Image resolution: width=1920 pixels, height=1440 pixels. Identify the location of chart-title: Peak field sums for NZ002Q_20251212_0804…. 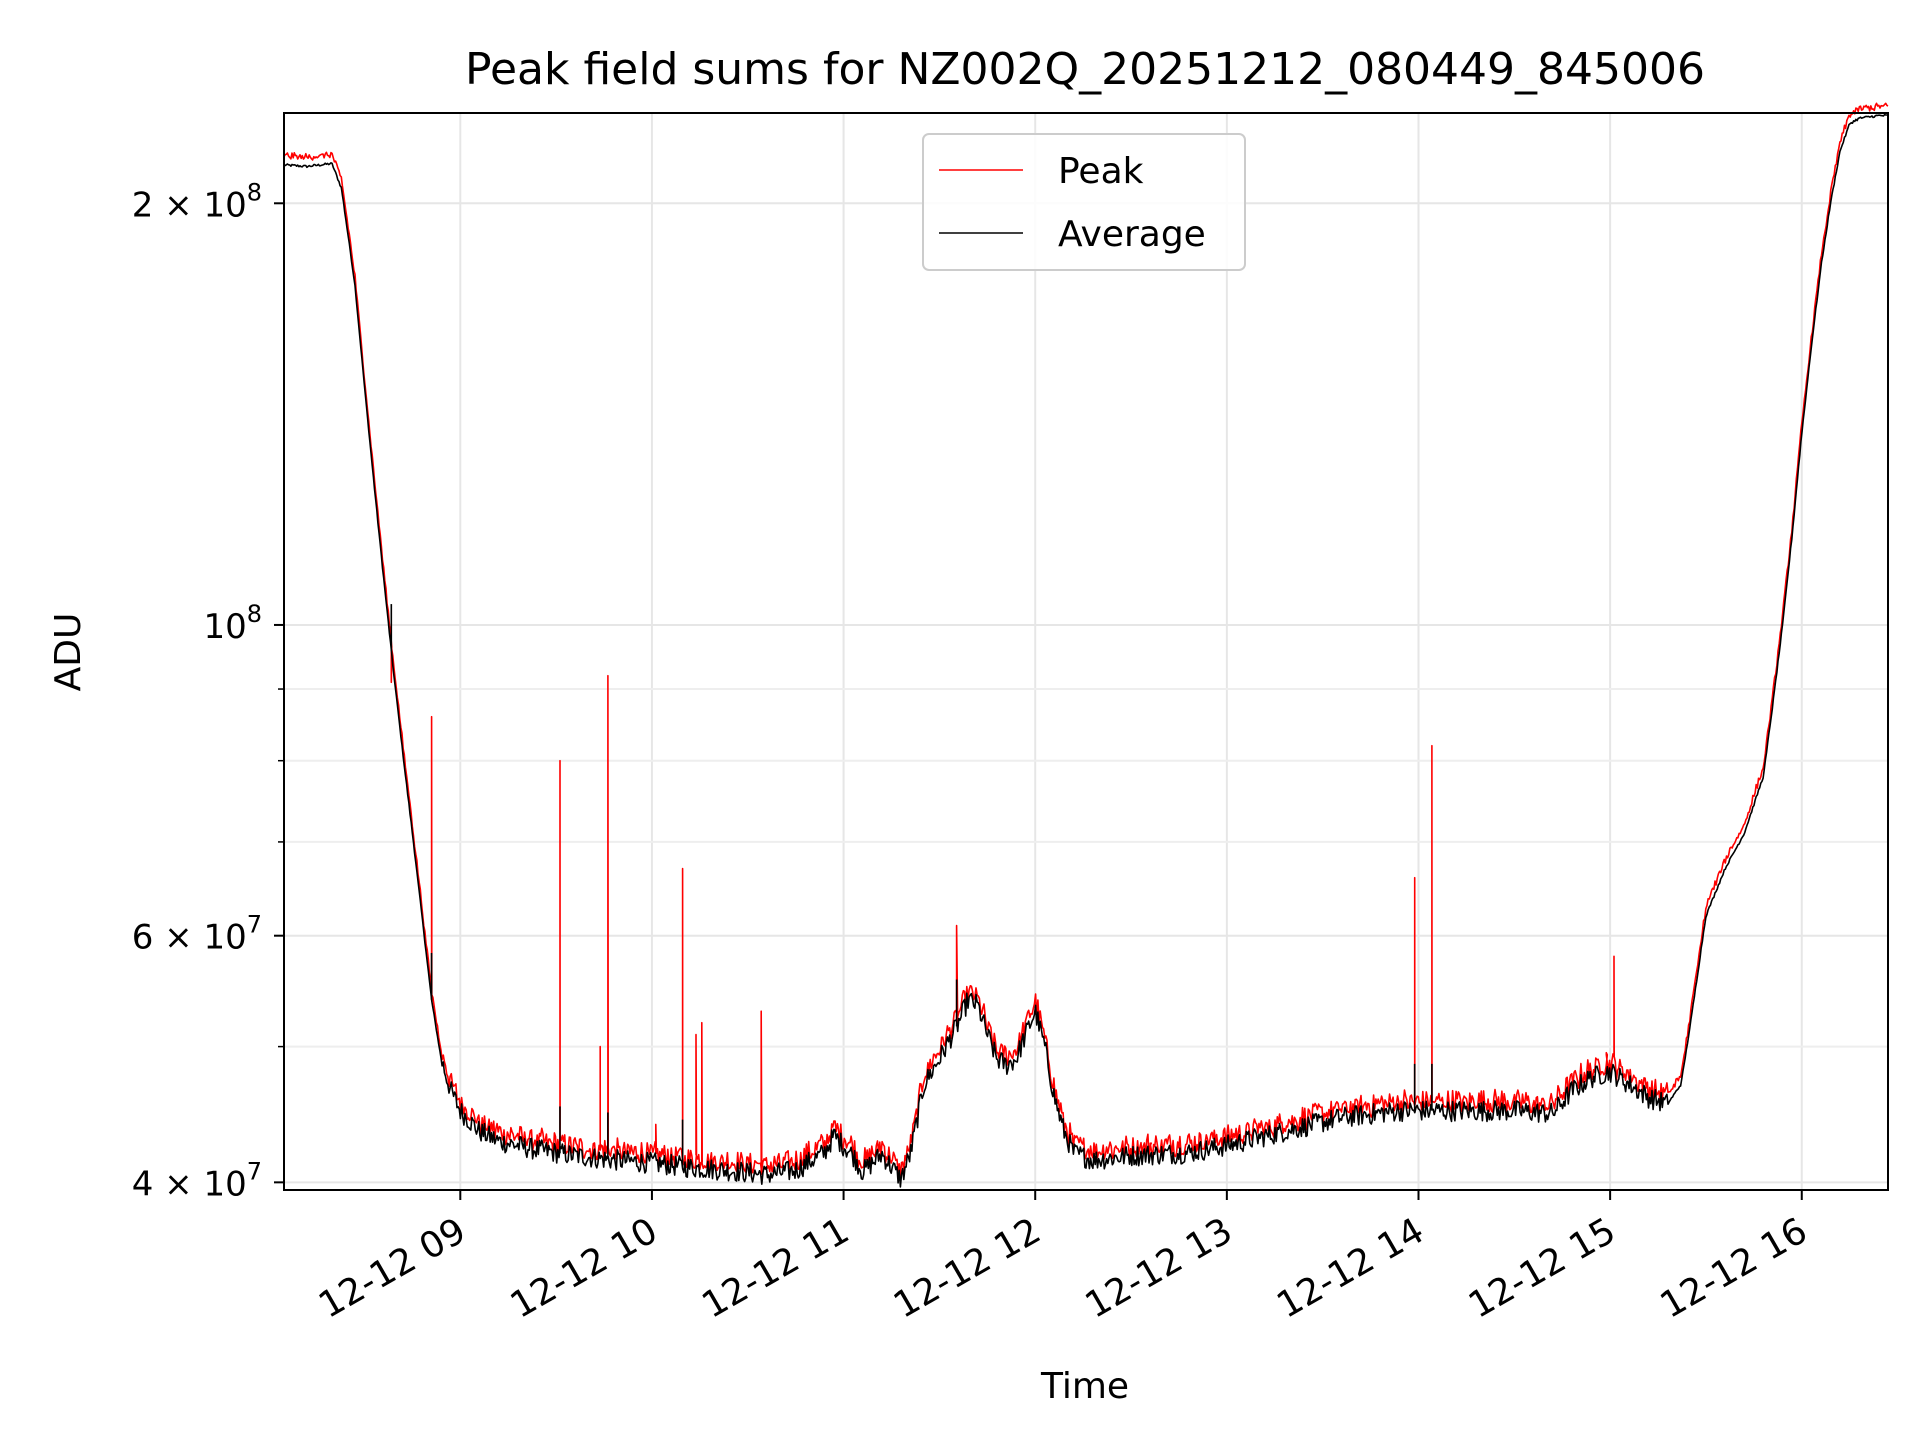
(1085, 69).